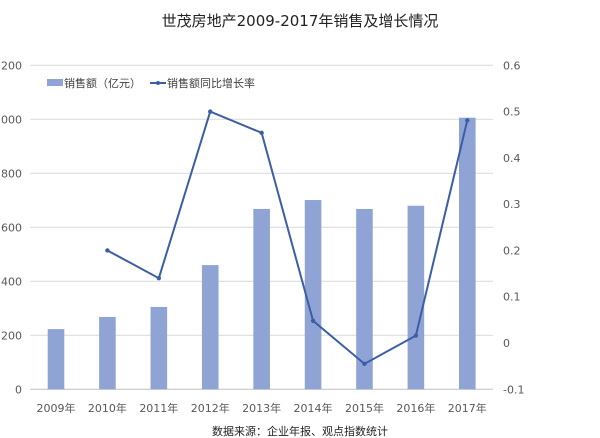 The image size is (600, 438). What do you see at coordinates (56, 408) in the screenshot?
I see `x-tick-label: 2009年` at bounding box center [56, 408].